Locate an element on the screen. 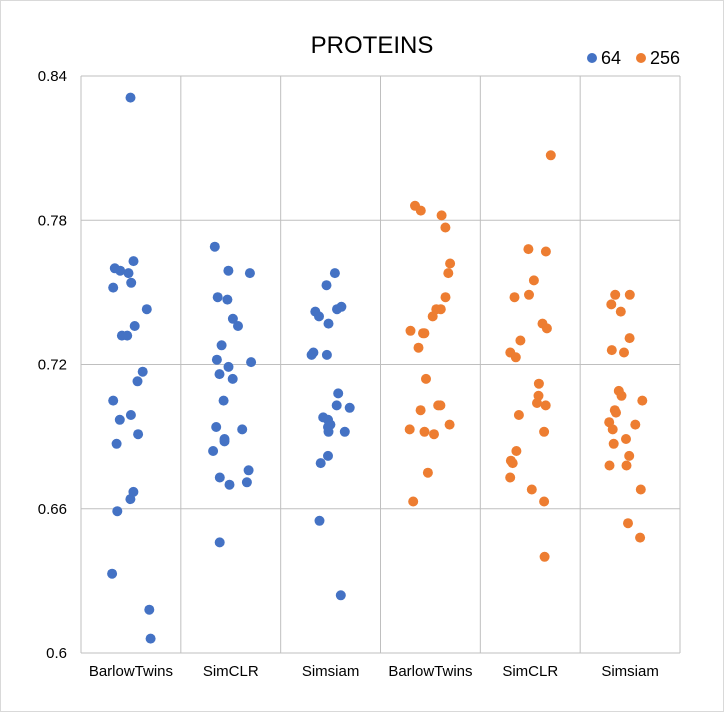 The image size is (724, 712). y-tick-label: 0.72 is located at coordinates (52, 365).